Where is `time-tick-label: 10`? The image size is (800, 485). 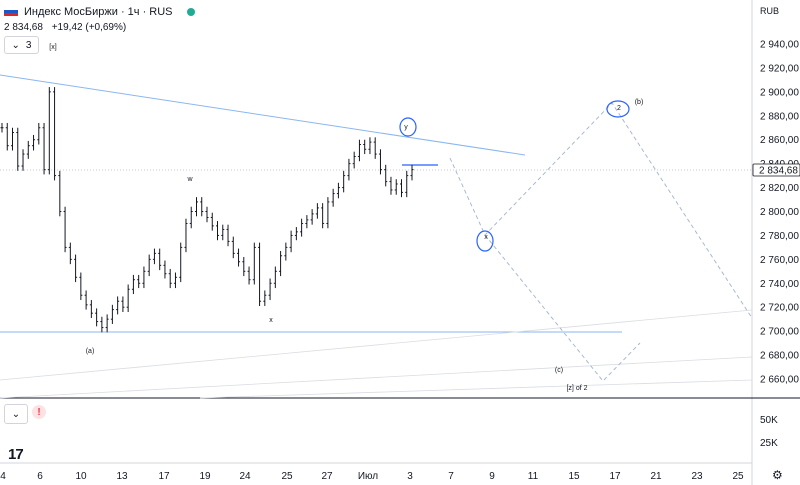 time-tick-label: 10 is located at coordinates (81, 476).